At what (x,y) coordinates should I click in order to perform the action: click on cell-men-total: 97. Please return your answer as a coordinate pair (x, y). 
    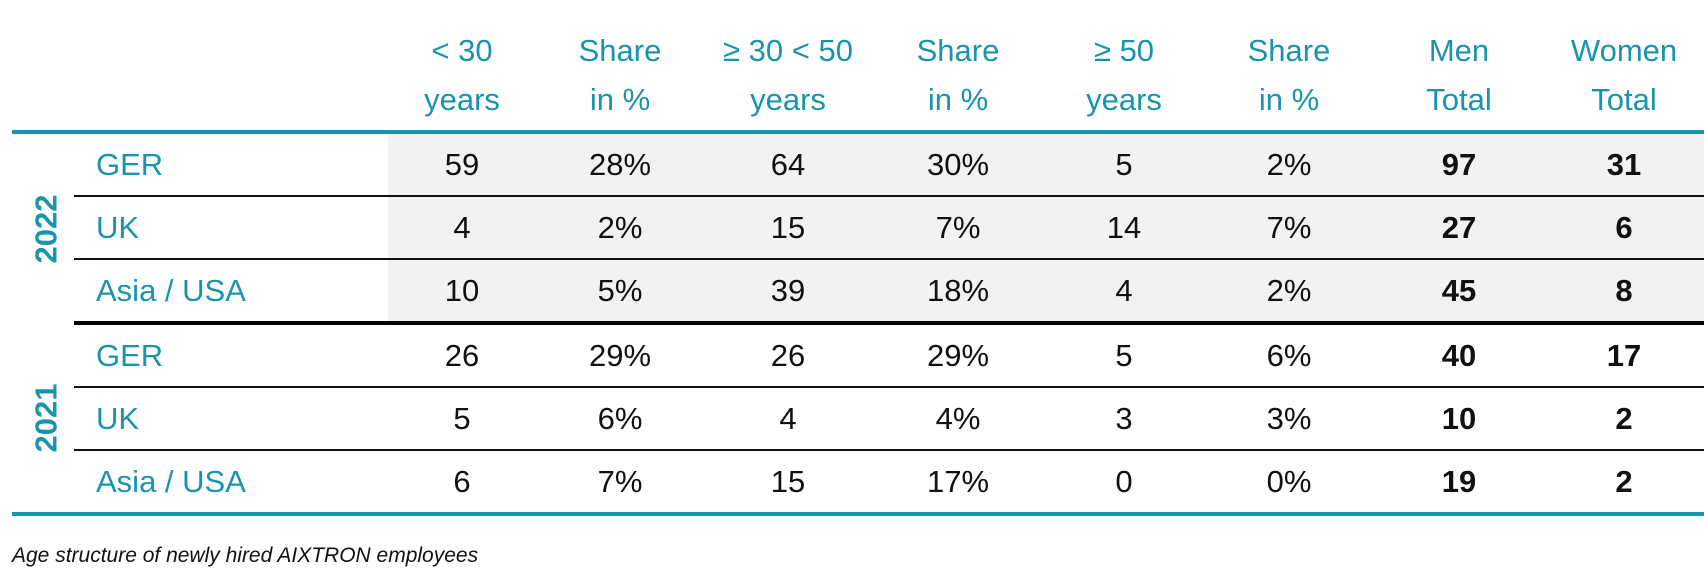
    Looking at the image, I should click on (1459, 164).